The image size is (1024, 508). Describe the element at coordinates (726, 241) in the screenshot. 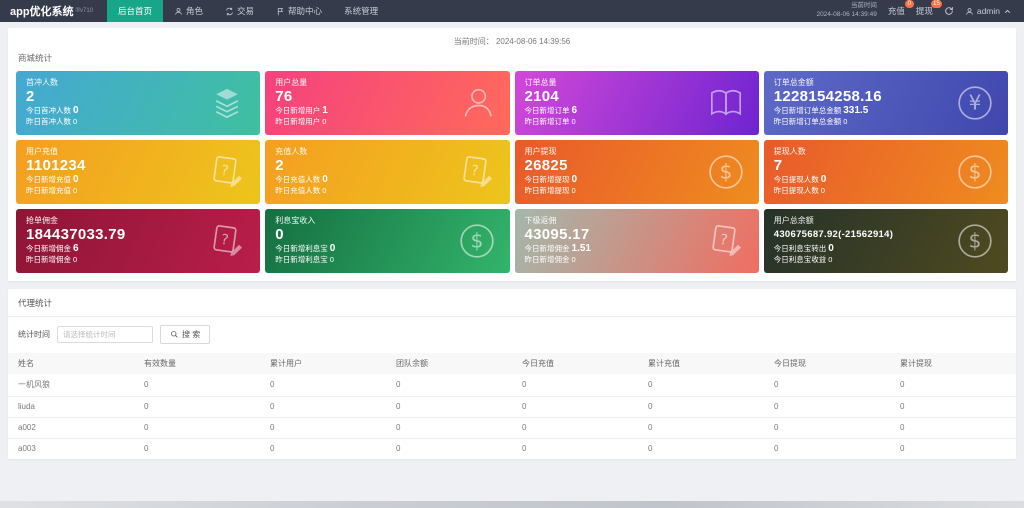

I see `doc-question-icon: ?` at that location.